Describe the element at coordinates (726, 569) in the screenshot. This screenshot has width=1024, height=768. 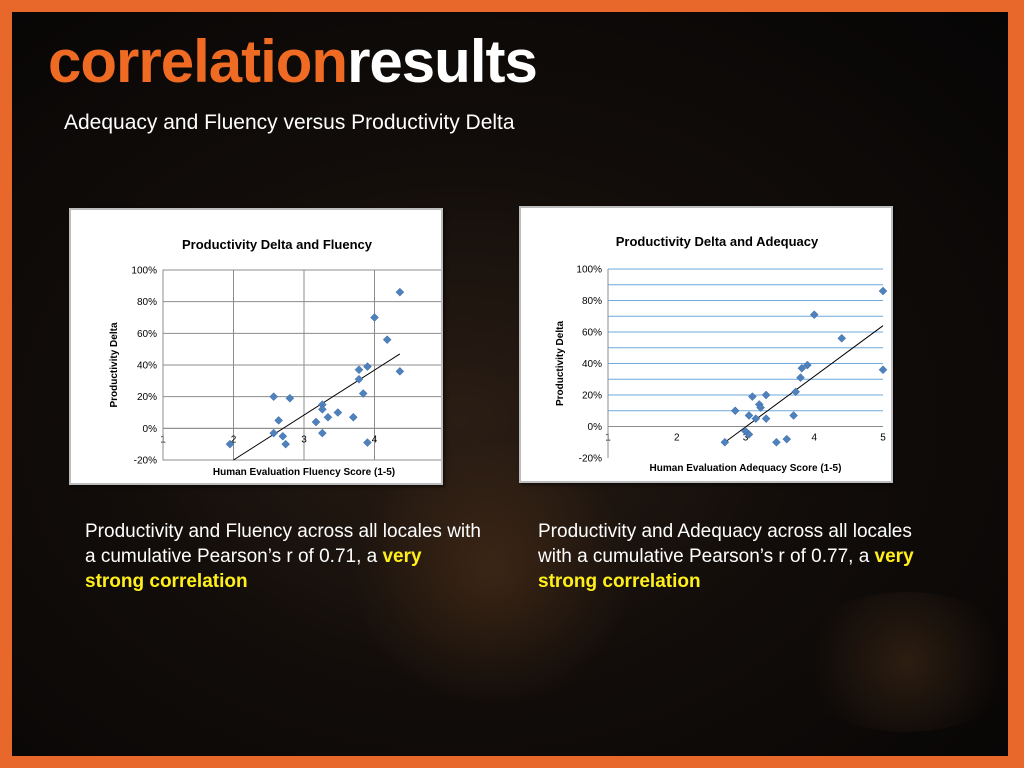
I see `adequacy-caption-highlight: very strong correlation` at that location.